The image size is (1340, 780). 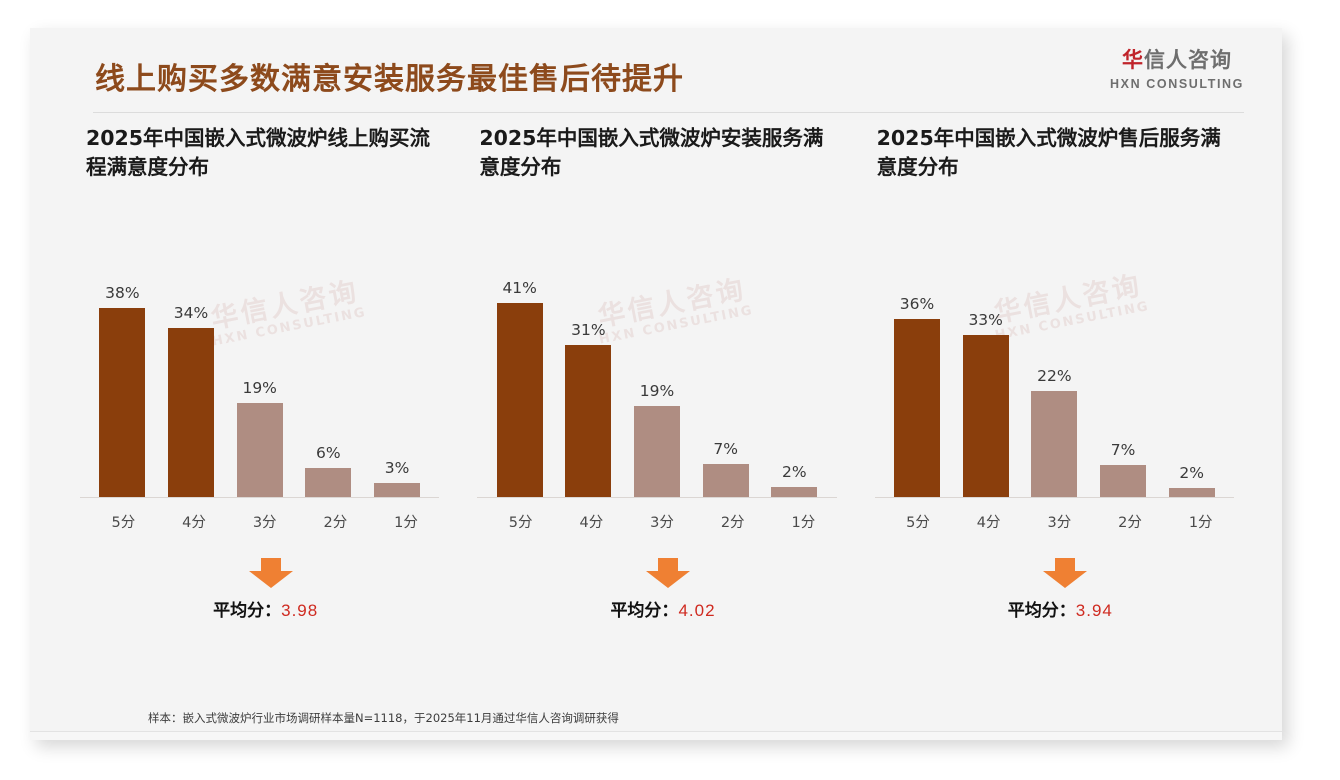 I want to click on bar-value-label: 41%, so click(x=519, y=288).